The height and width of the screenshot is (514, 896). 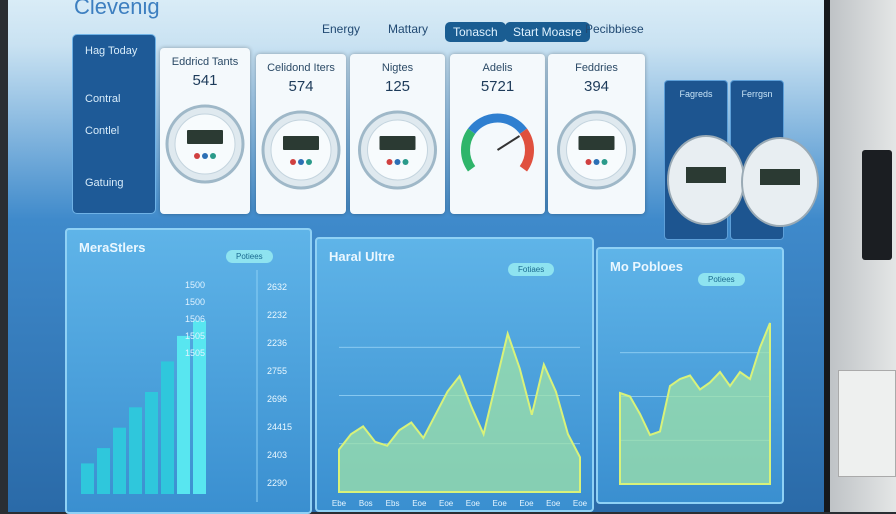 I want to click on table-cell: 1506, so click(x=195, y=319).